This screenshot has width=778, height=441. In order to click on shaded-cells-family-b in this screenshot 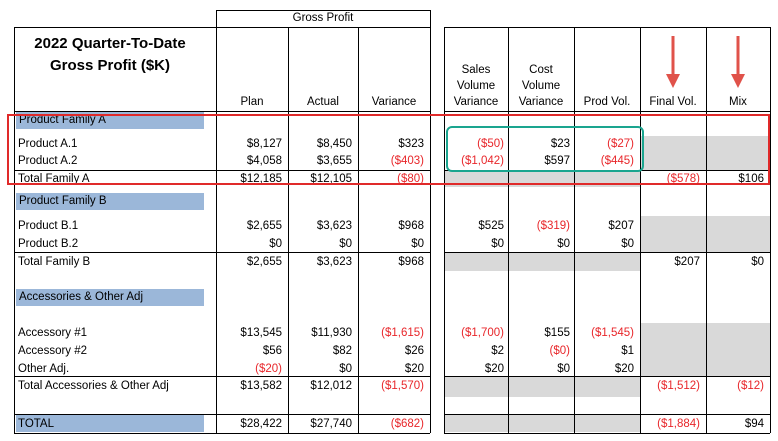, I will do `click(705, 234)`.